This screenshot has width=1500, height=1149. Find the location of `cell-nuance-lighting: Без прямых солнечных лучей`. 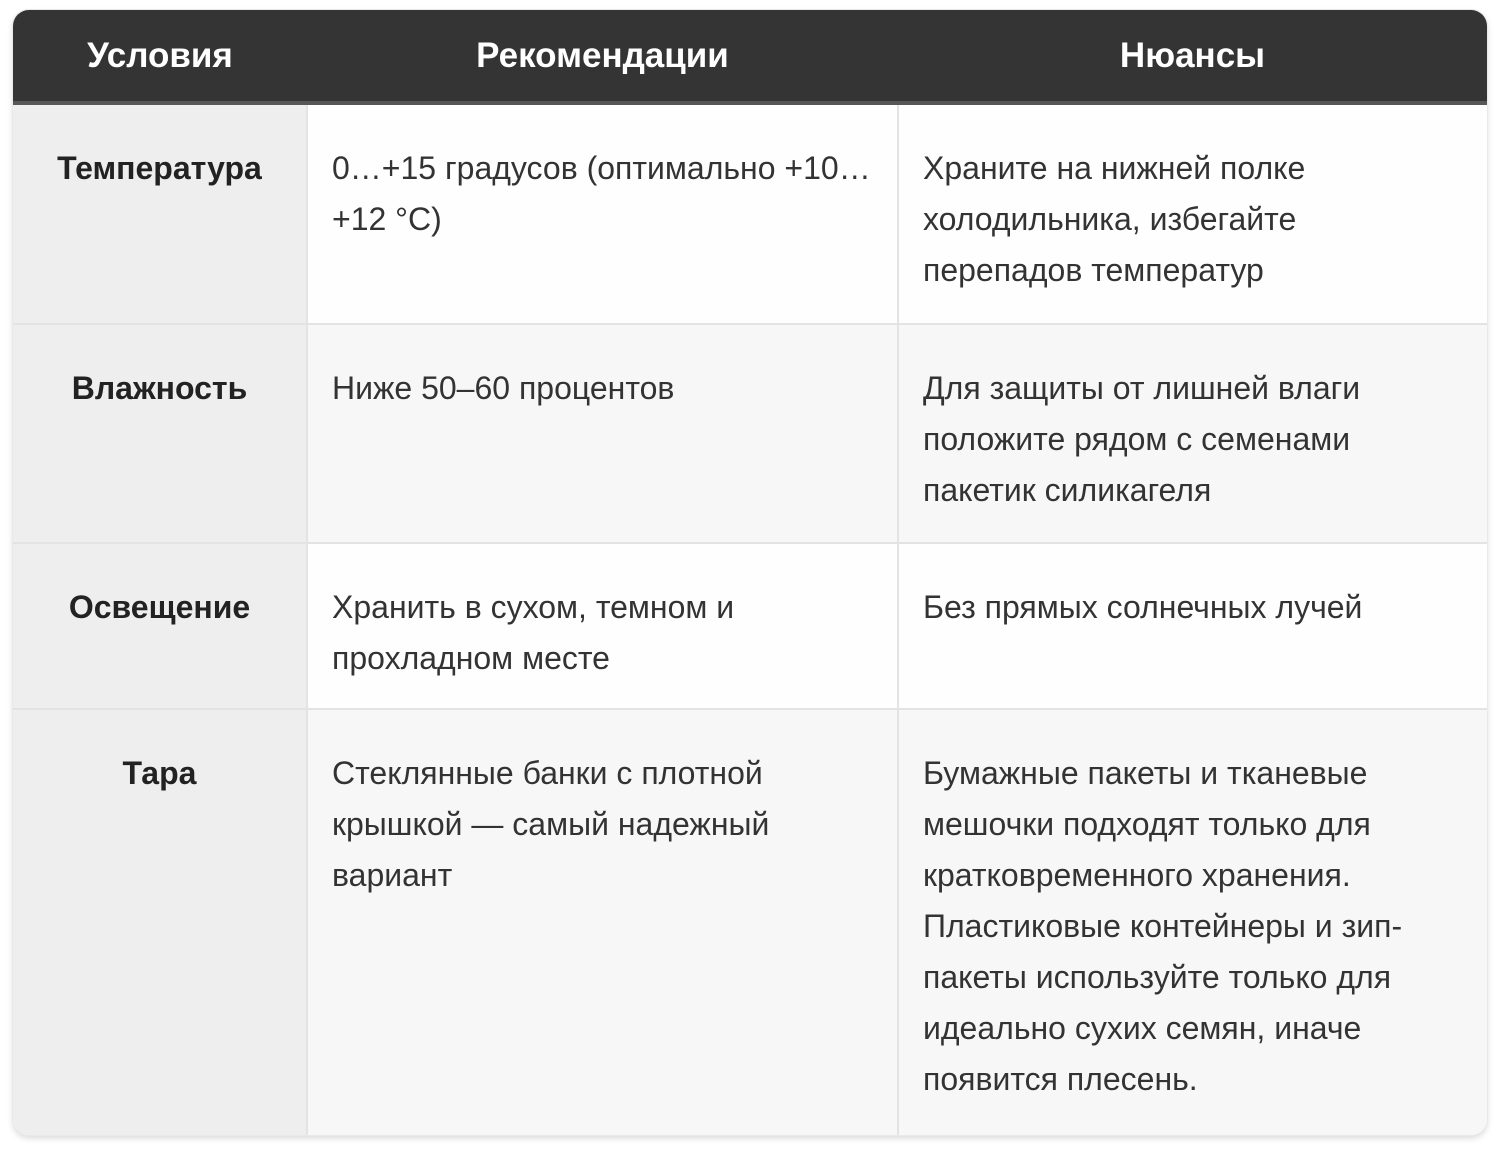

cell-nuance-lighting: Без прямых солнечных лучей is located at coordinates (1192, 625).